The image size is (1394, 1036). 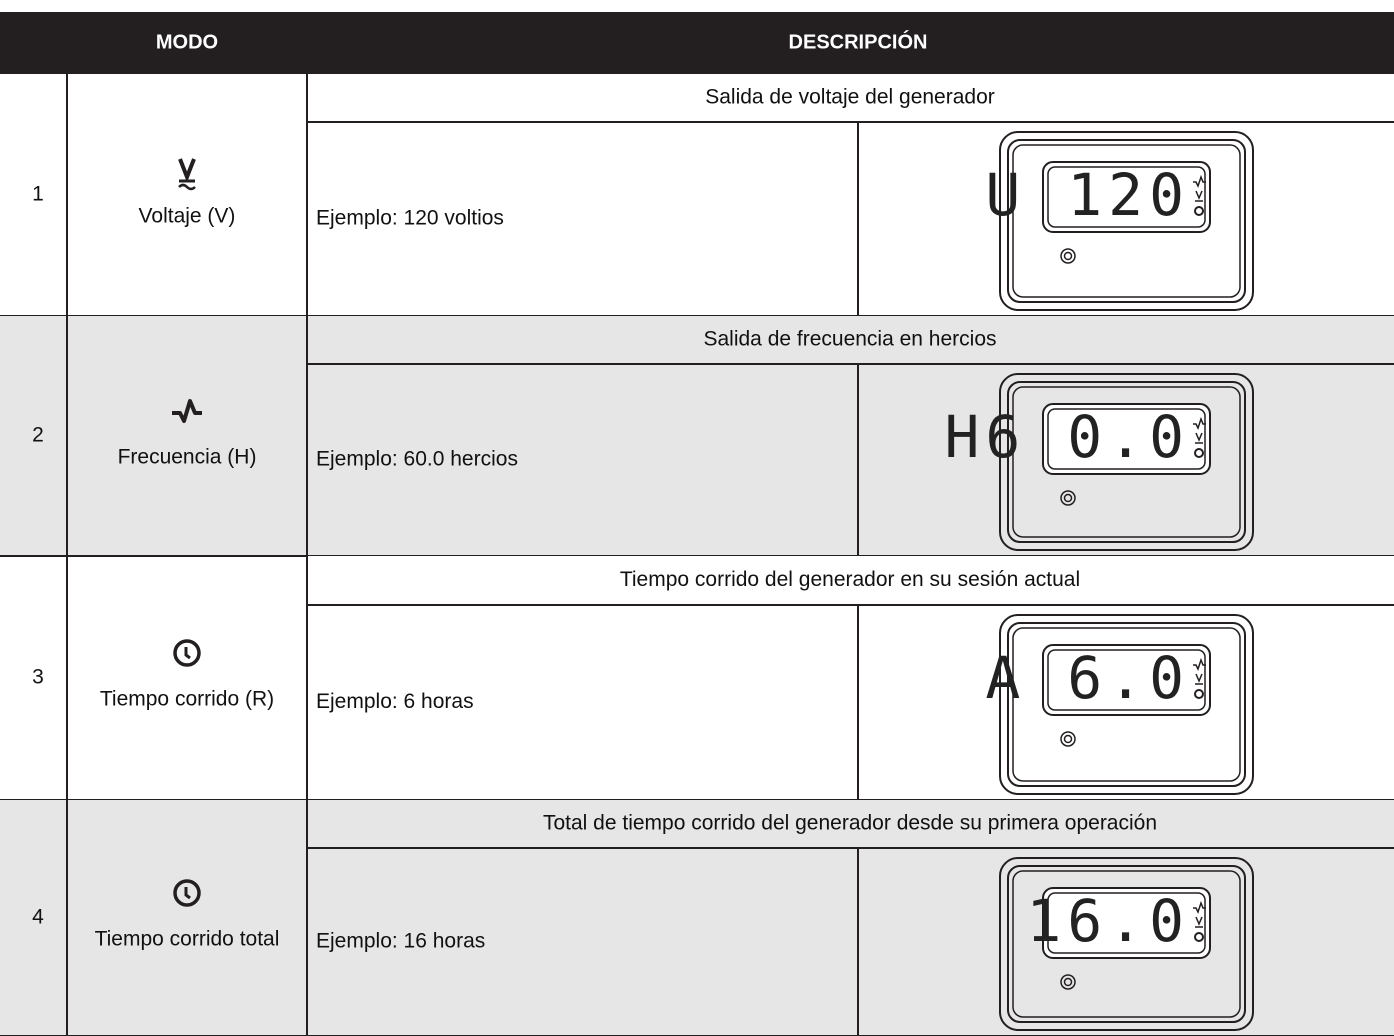 What do you see at coordinates (187, 187) in the screenshot?
I see `voltage-tilde` at bounding box center [187, 187].